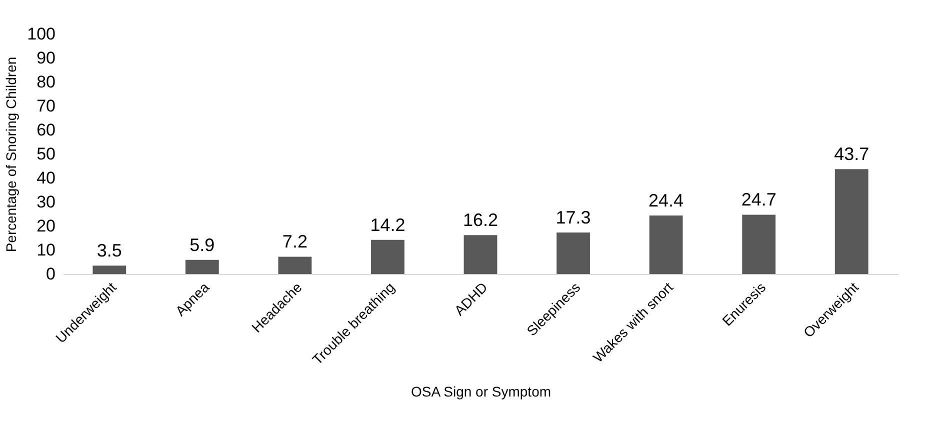 Image resolution: width=937 pixels, height=435 pixels. I want to click on data-label: 14.2, so click(388, 224).